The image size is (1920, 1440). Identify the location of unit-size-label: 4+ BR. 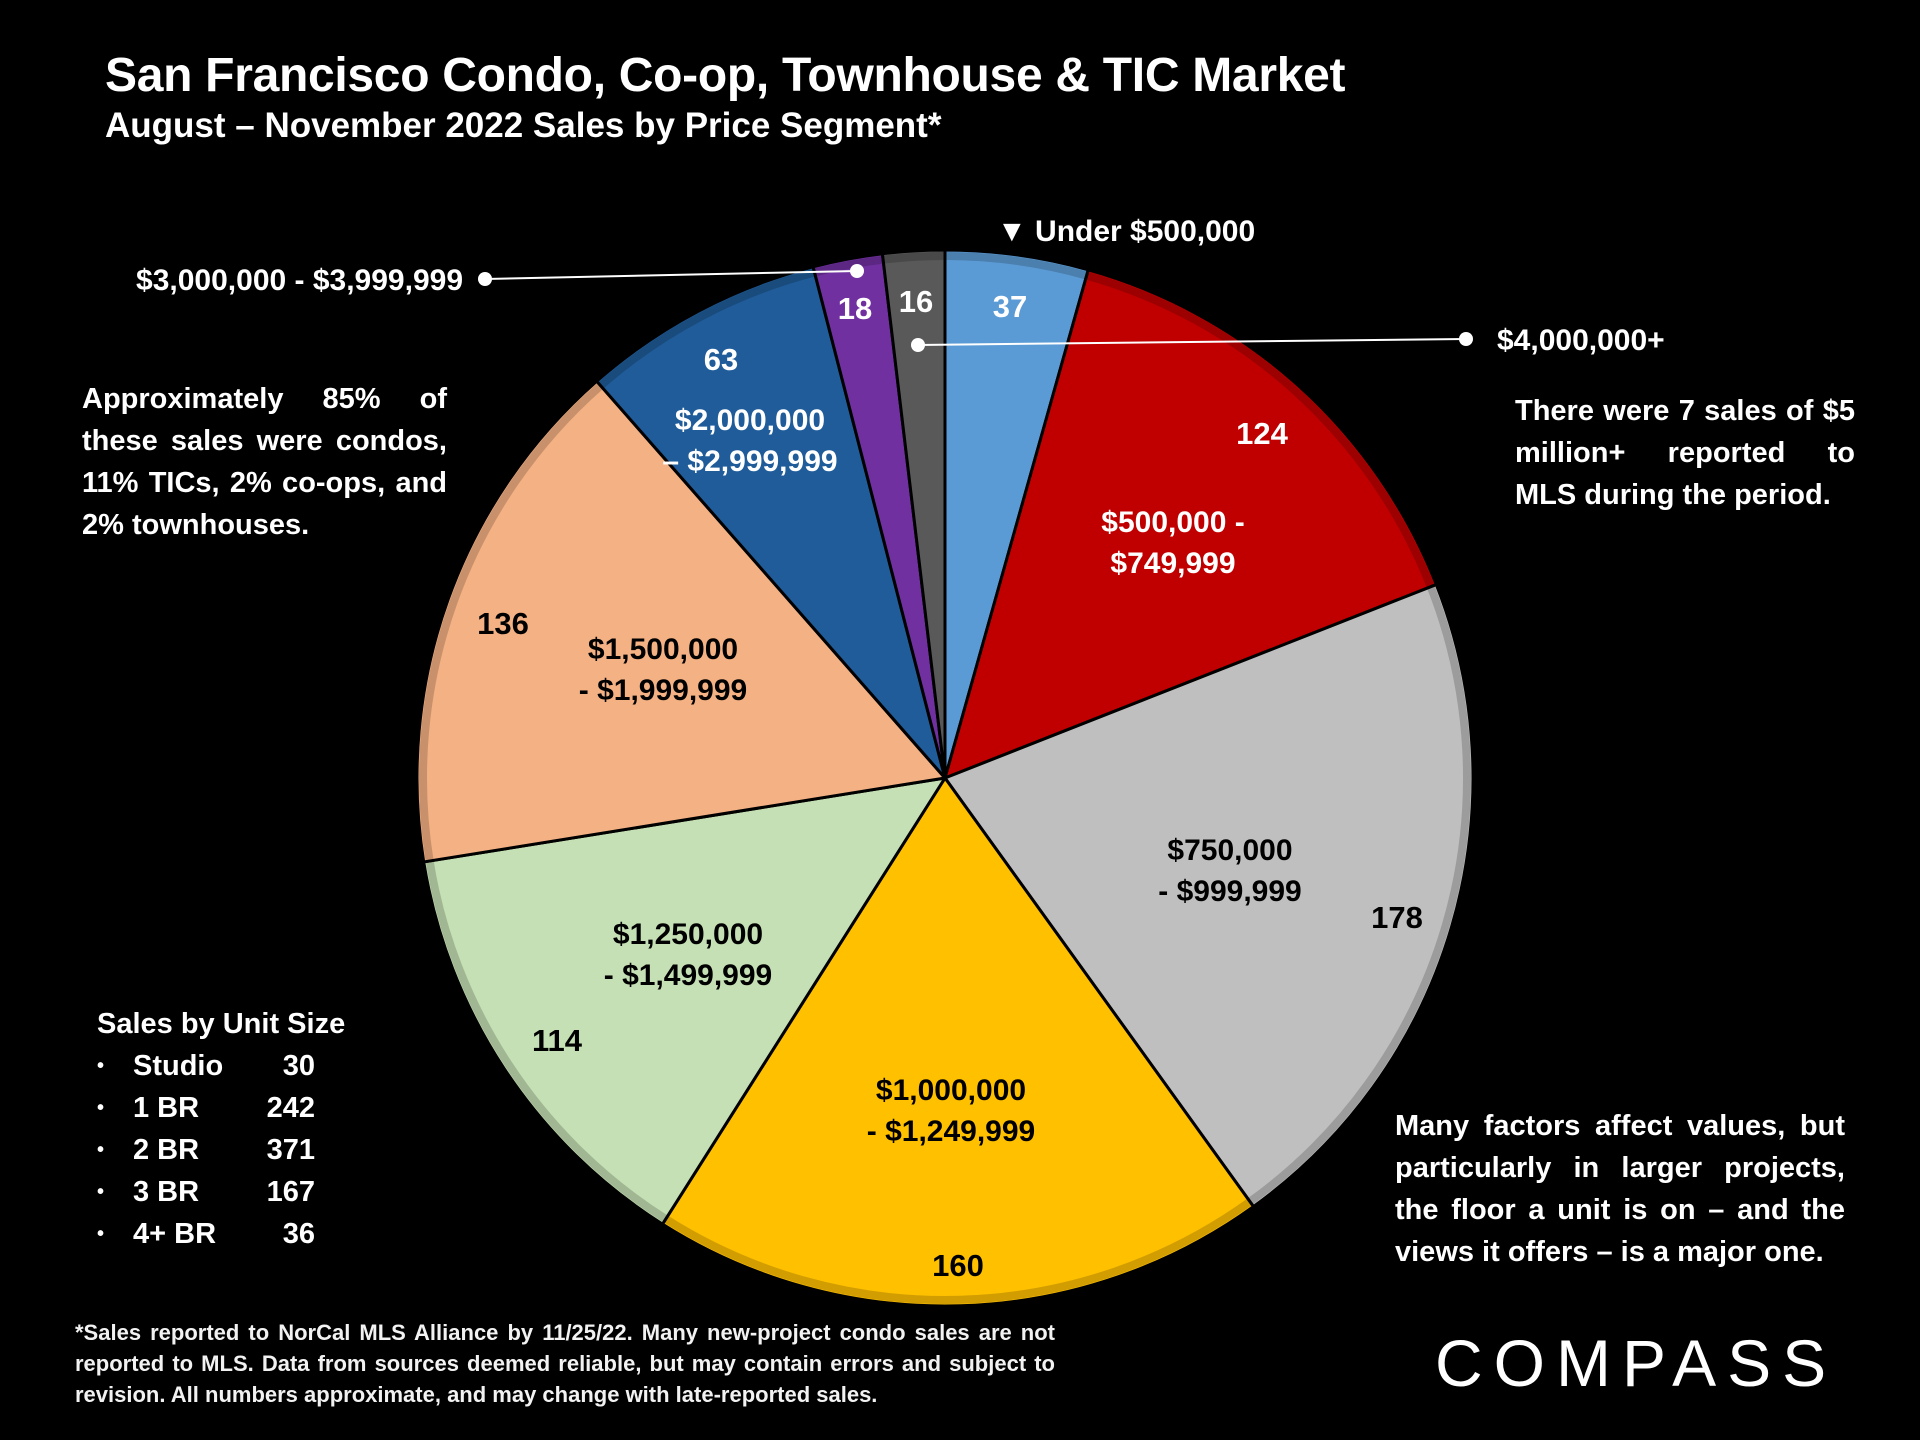
(175, 1234).